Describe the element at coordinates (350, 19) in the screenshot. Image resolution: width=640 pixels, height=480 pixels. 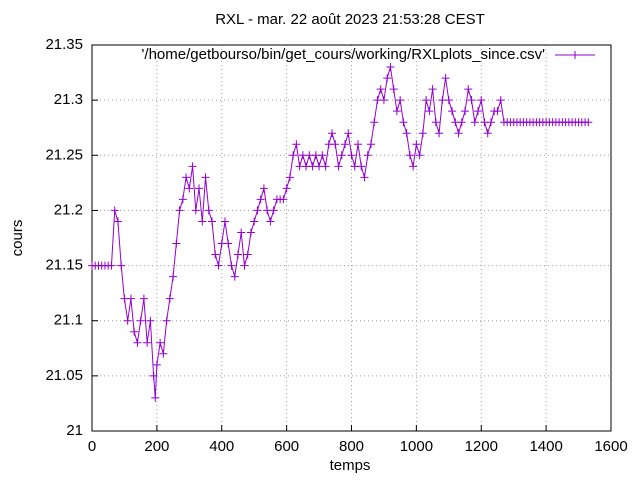
I see `chart-title: RXL - mar. 22 août 2023 21:53:28 CEST` at that location.